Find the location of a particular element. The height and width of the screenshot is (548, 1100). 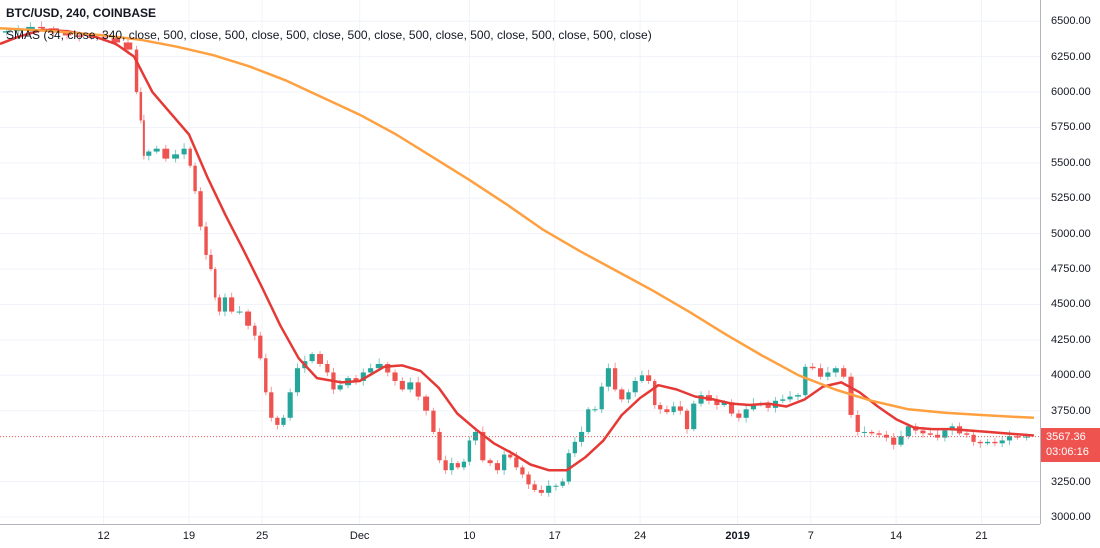

price-tick-label: 5750.00 is located at coordinates (1071, 127).